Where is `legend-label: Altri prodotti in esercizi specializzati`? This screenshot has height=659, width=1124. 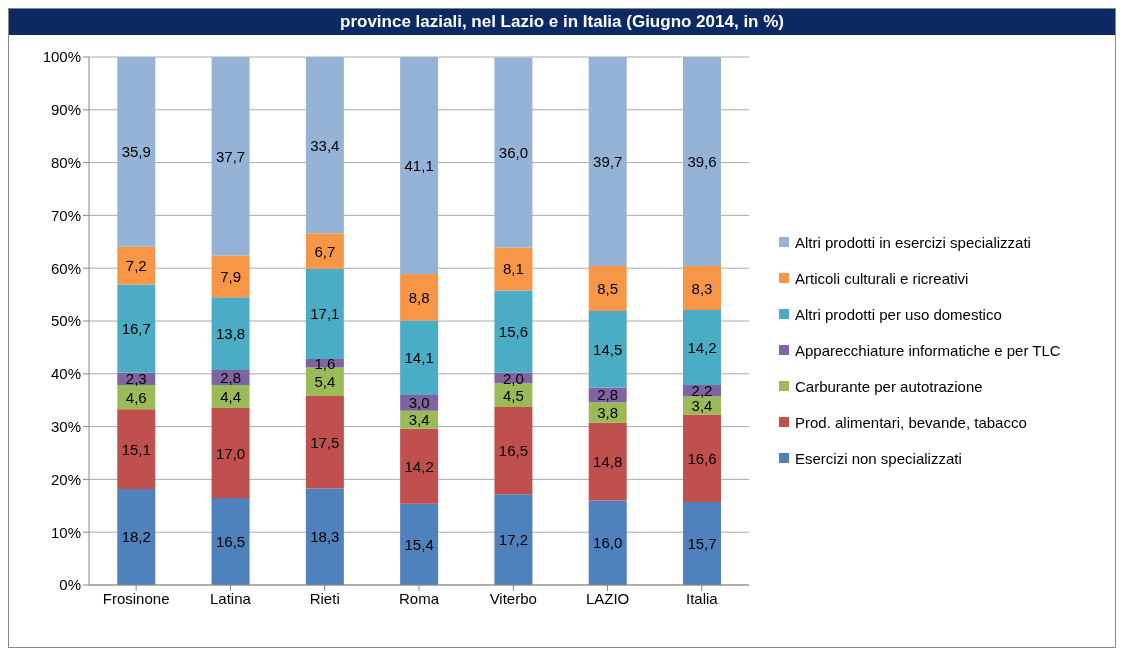 legend-label: Altri prodotti in esercizi specializzati is located at coordinates (913, 242).